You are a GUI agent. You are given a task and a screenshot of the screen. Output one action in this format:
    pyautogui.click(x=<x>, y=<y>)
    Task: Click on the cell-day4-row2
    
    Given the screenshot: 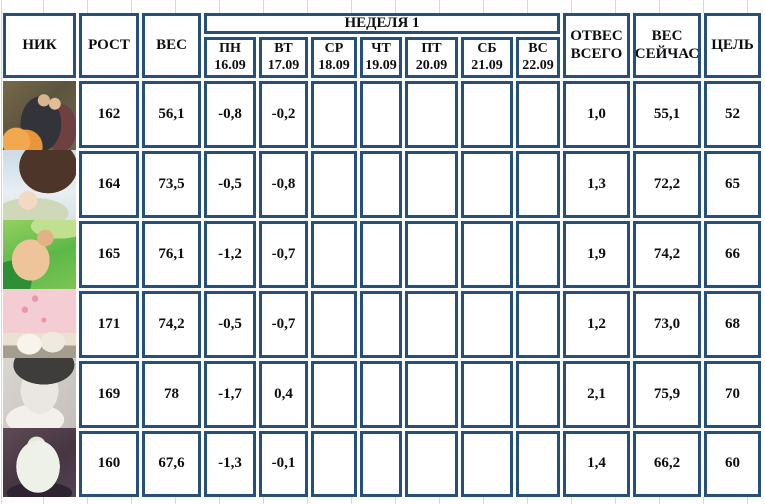 What is the action you would take?
    pyautogui.click(x=381, y=184)
    